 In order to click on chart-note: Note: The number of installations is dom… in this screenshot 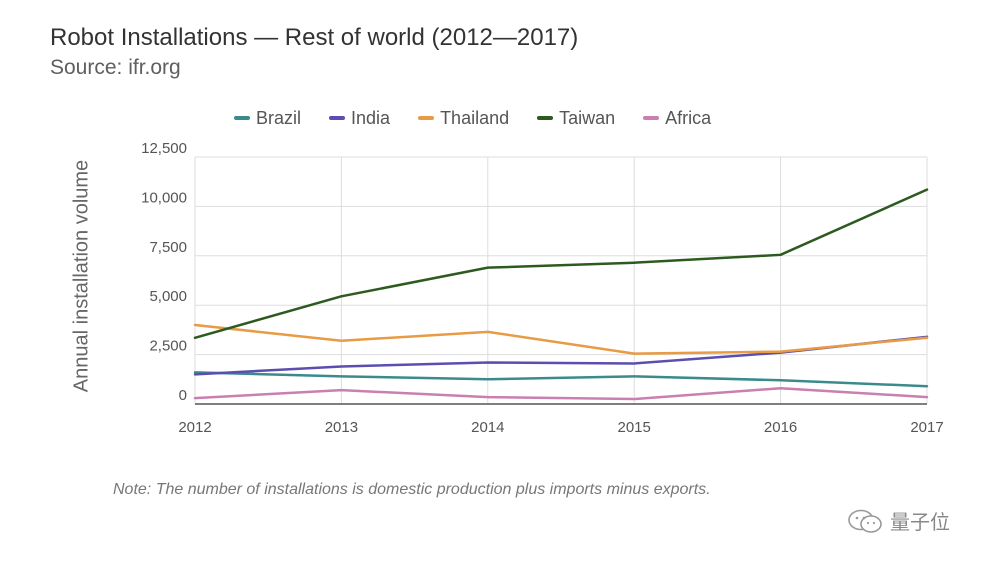, I will do `click(412, 489)`.